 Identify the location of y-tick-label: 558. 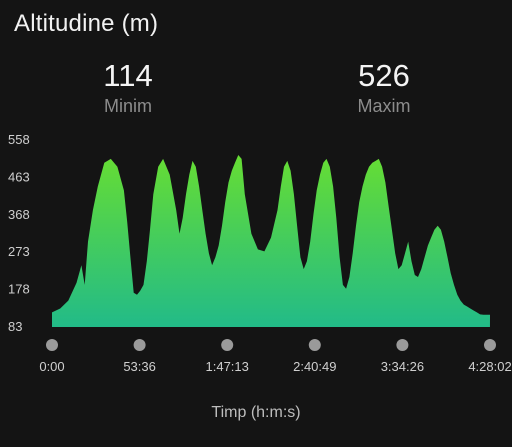
(19, 139).